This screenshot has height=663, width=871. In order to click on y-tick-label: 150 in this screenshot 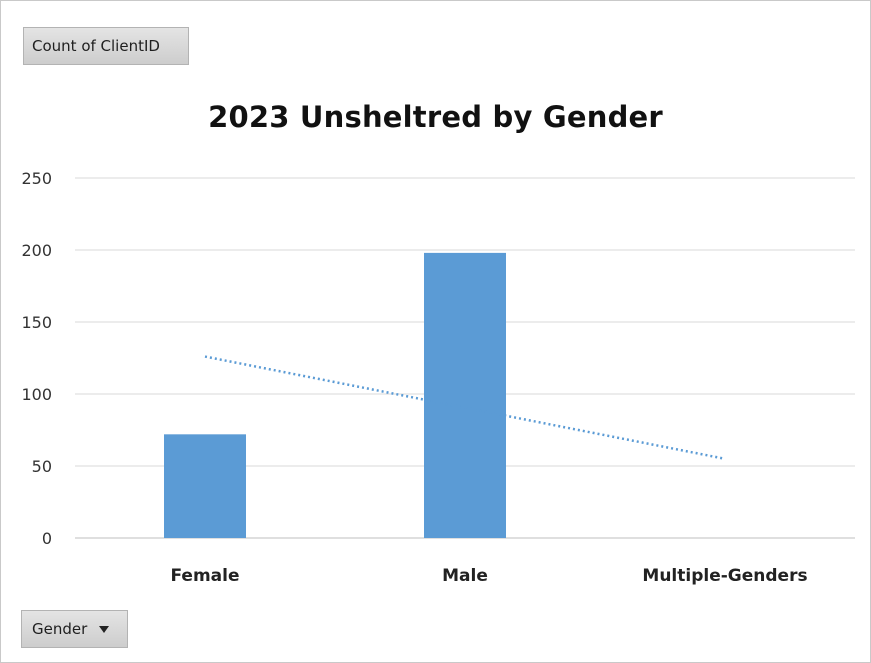, I will do `click(36, 322)`.